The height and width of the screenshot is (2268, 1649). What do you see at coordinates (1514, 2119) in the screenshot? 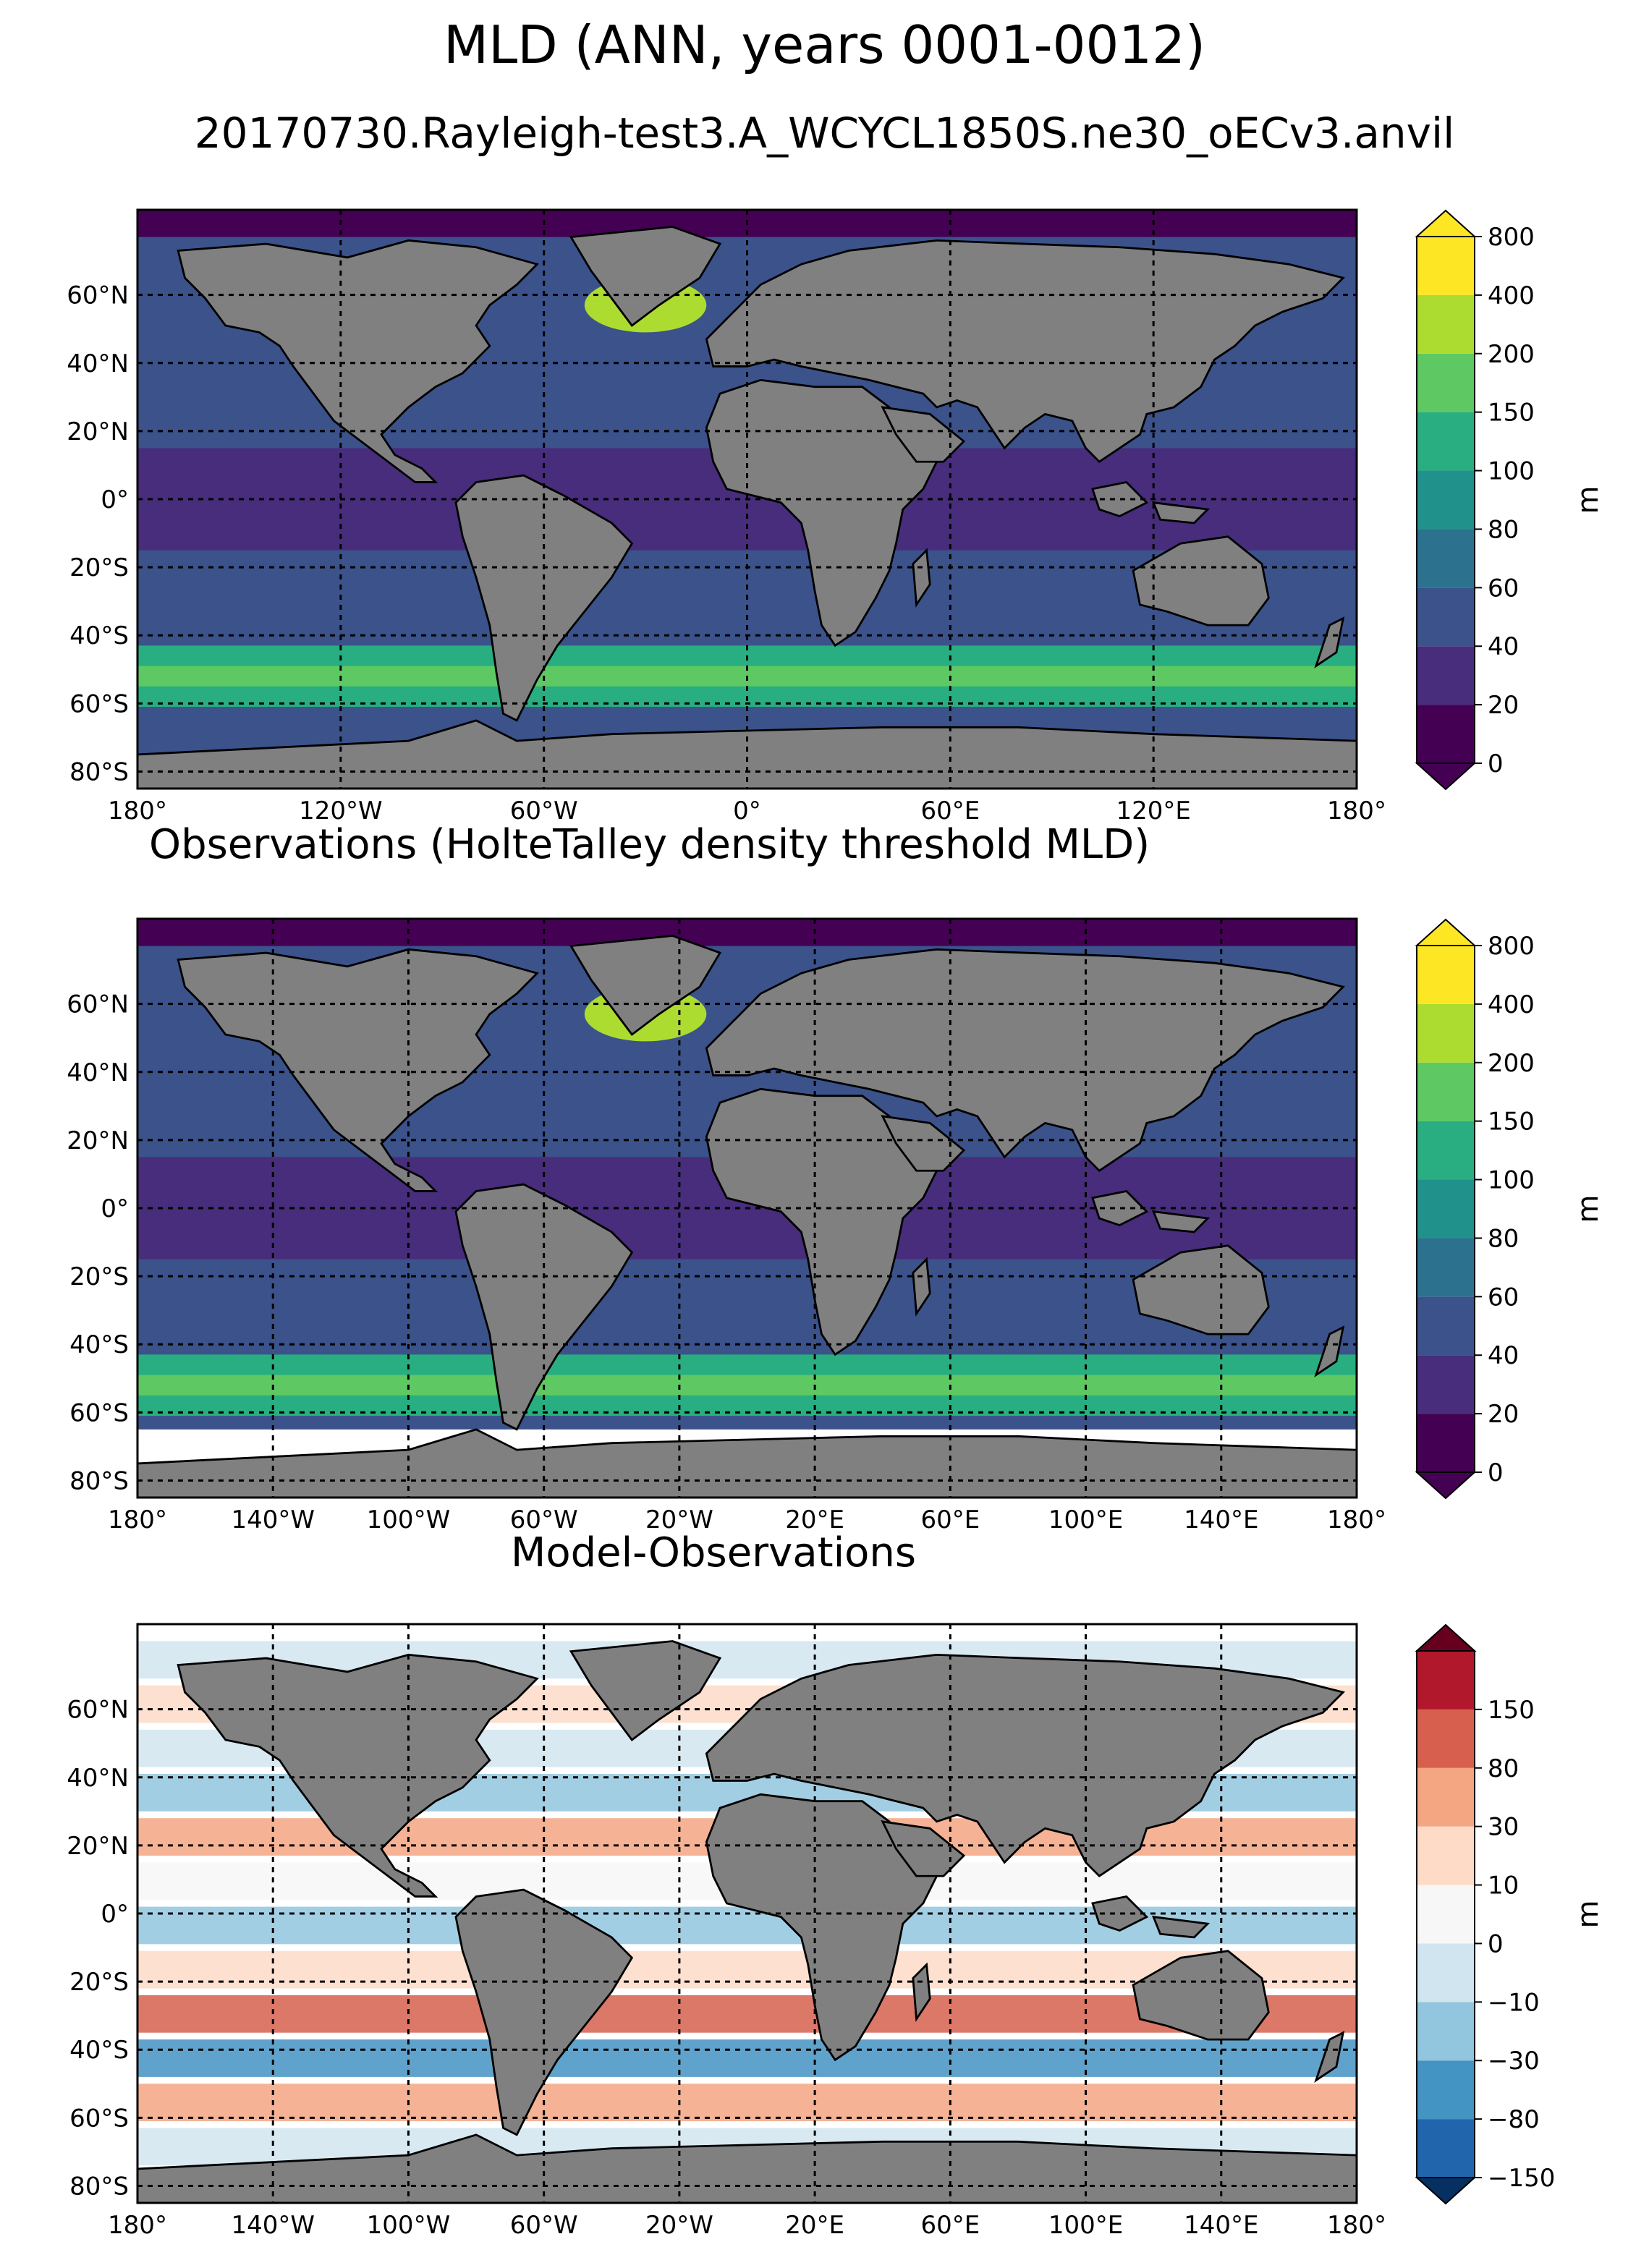
I see `colorbar-level-label: −80` at bounding box center [1514, 2119].